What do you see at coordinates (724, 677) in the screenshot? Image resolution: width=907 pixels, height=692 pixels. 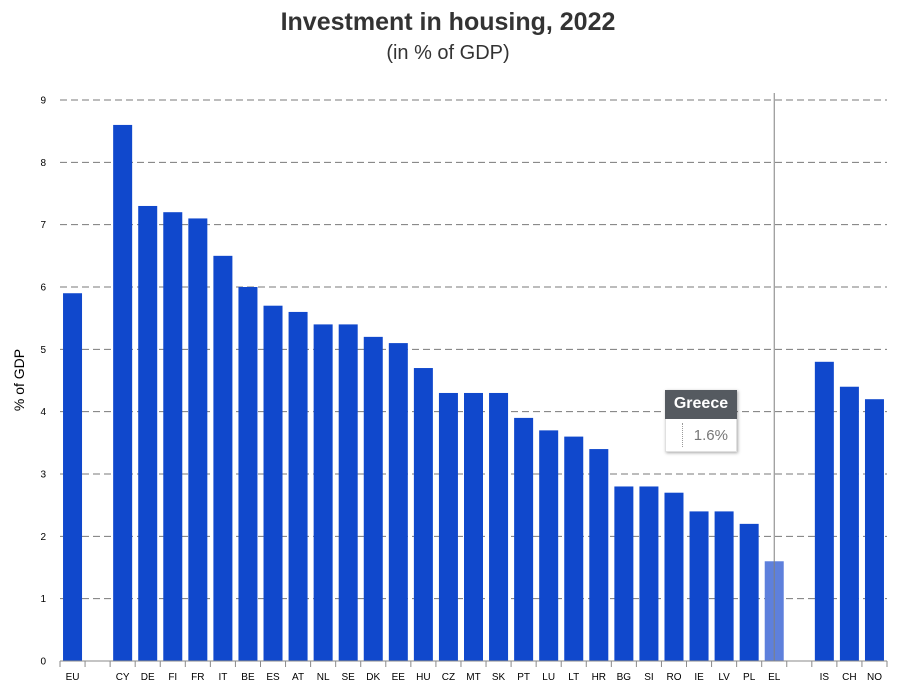 I see `x-tick-label: LV` at bounding box center [724, 677].